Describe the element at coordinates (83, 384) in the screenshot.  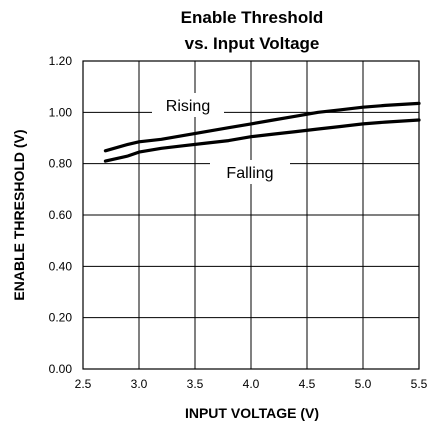
I see `x-tick-label: 2.5` at that location.